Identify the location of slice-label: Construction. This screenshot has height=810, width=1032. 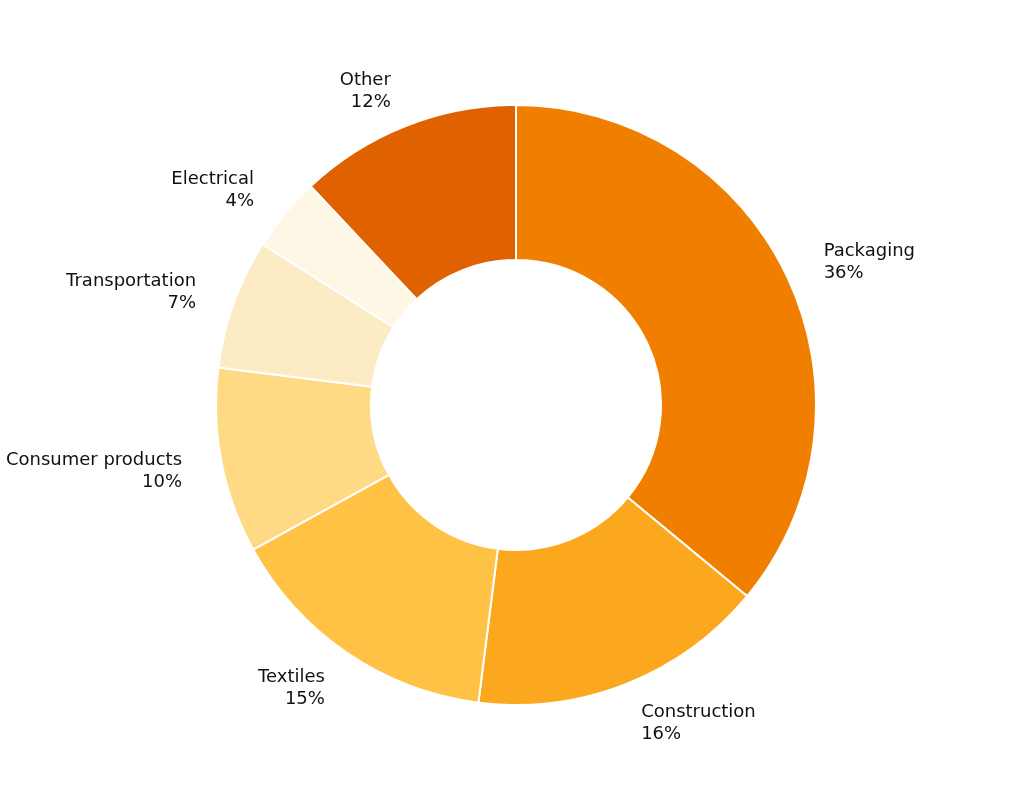
(698, 711).